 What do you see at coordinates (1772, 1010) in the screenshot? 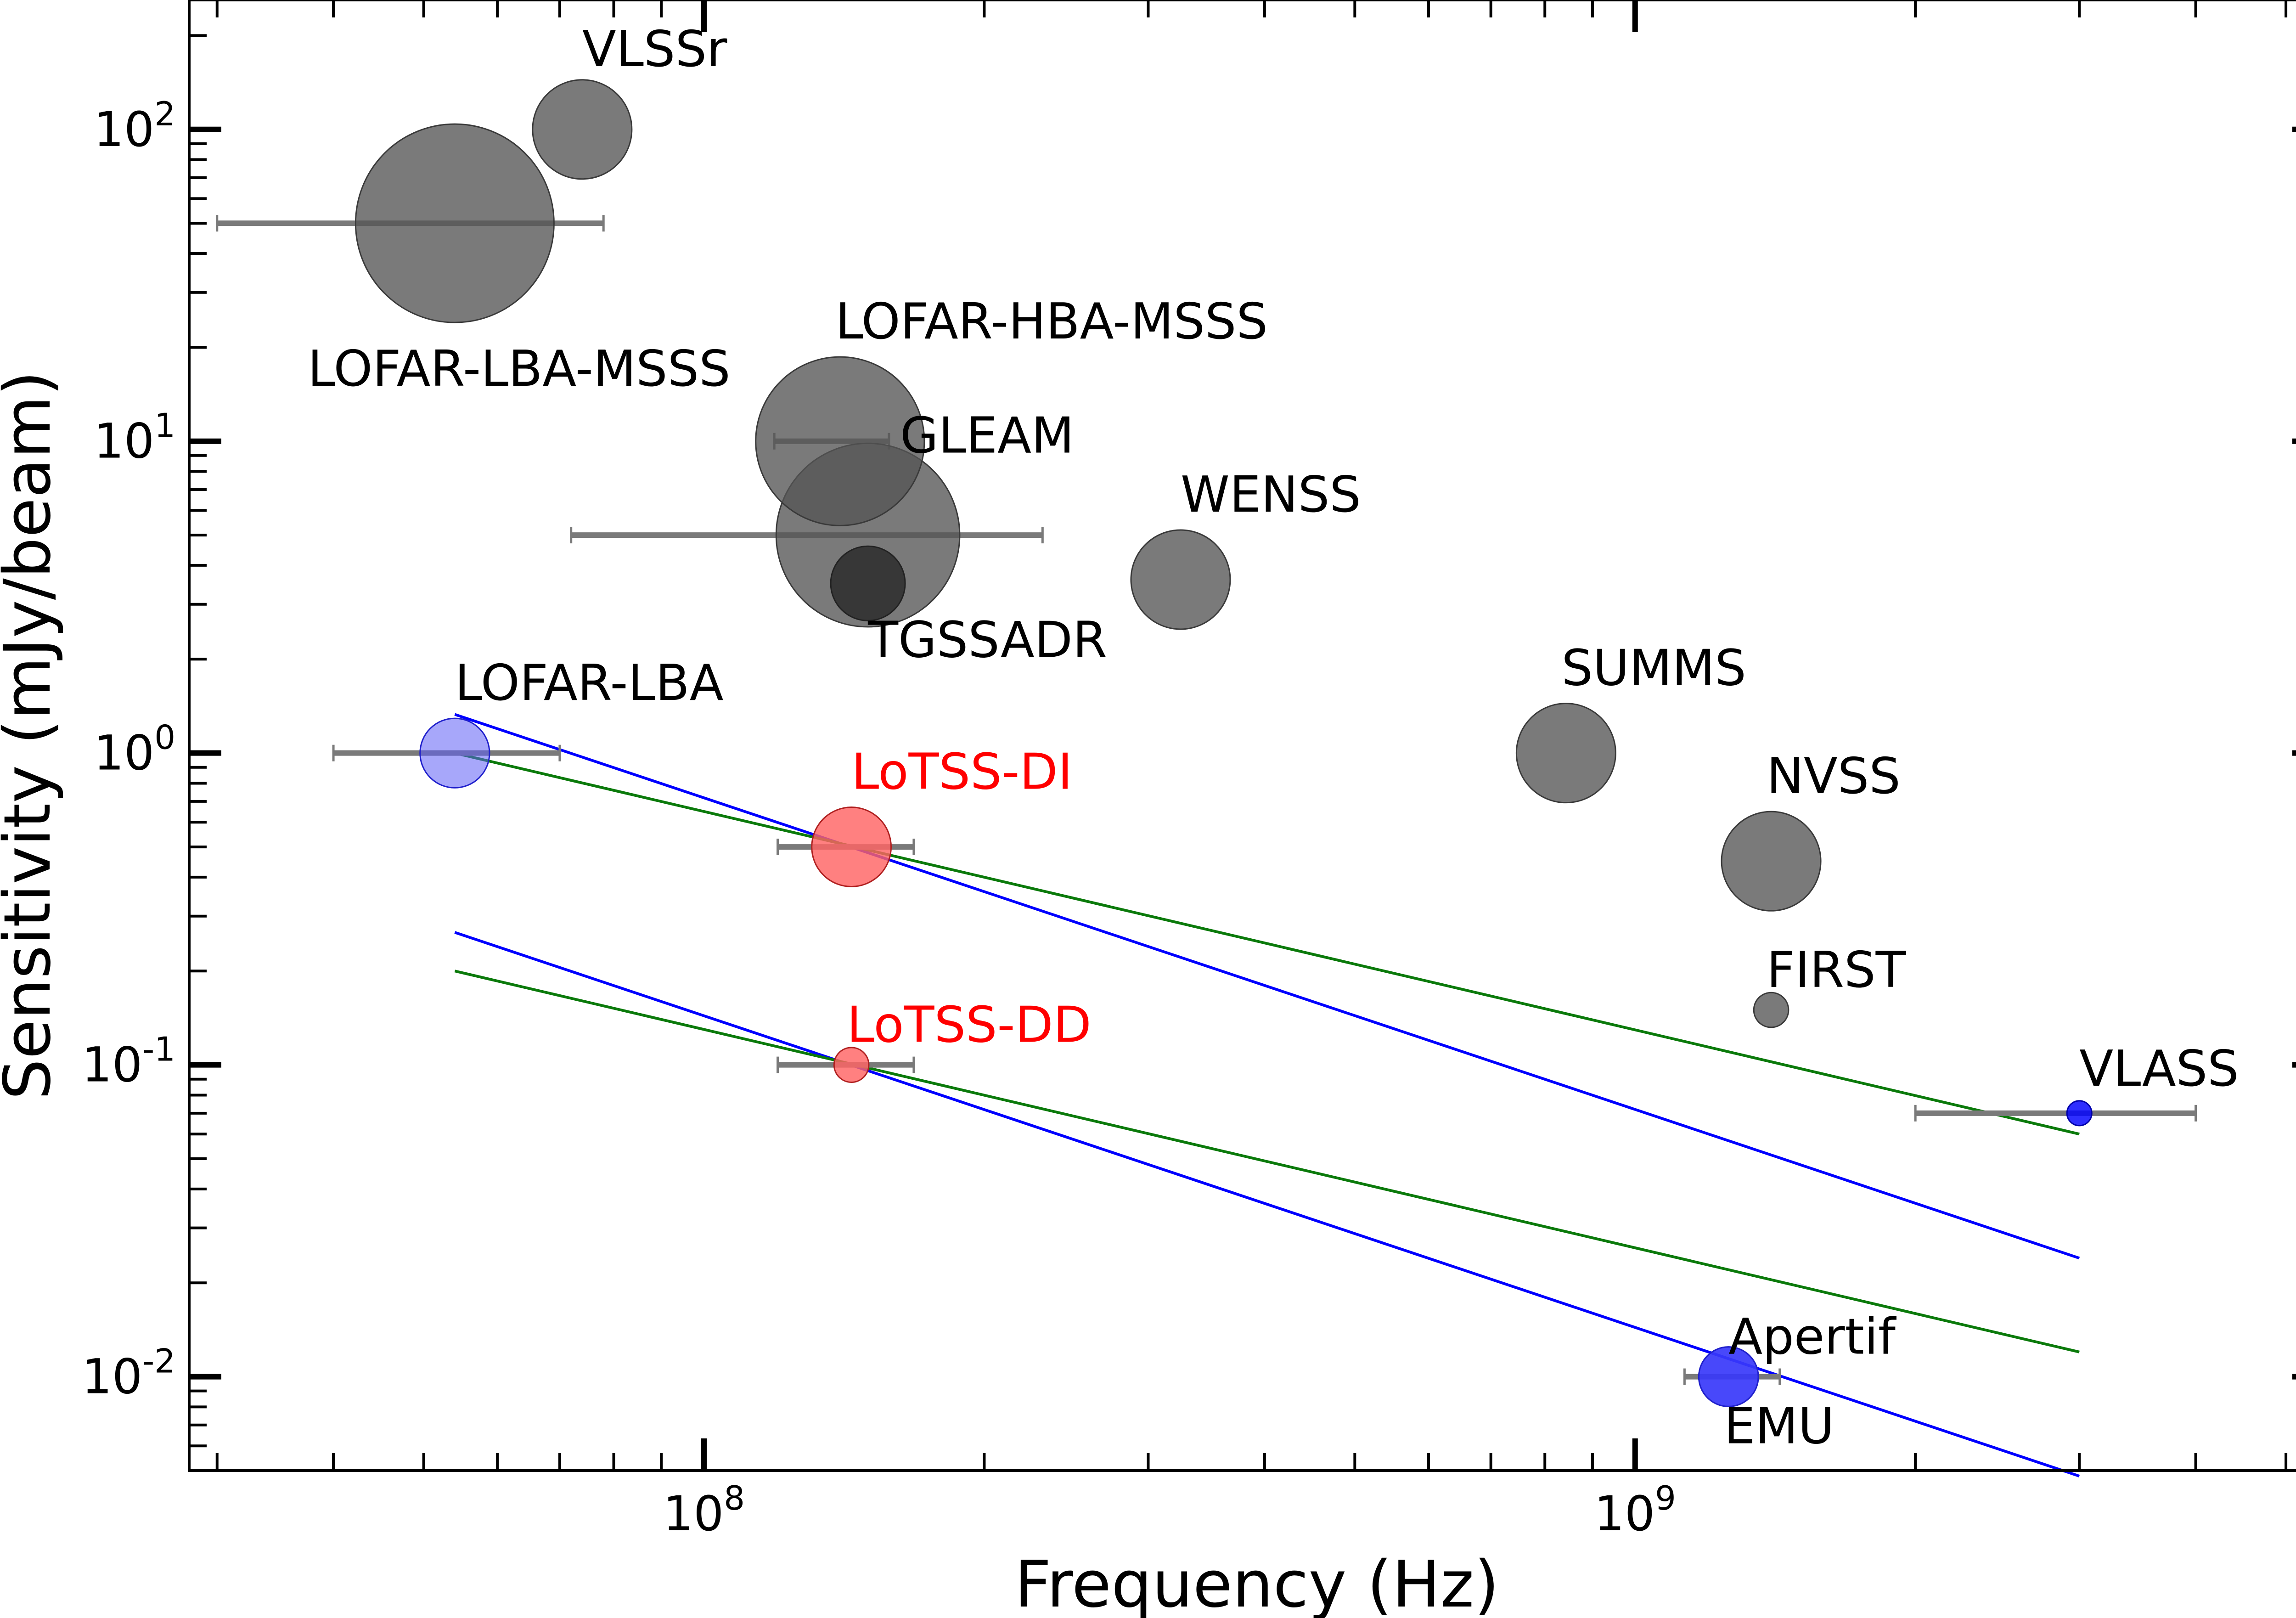
I see `first-point` at bounding box center [1772, 1010].